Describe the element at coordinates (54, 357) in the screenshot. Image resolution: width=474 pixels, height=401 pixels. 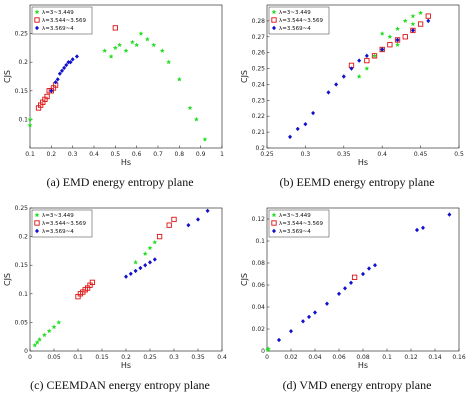
I see `x-tick-label: 0.05` at that location.